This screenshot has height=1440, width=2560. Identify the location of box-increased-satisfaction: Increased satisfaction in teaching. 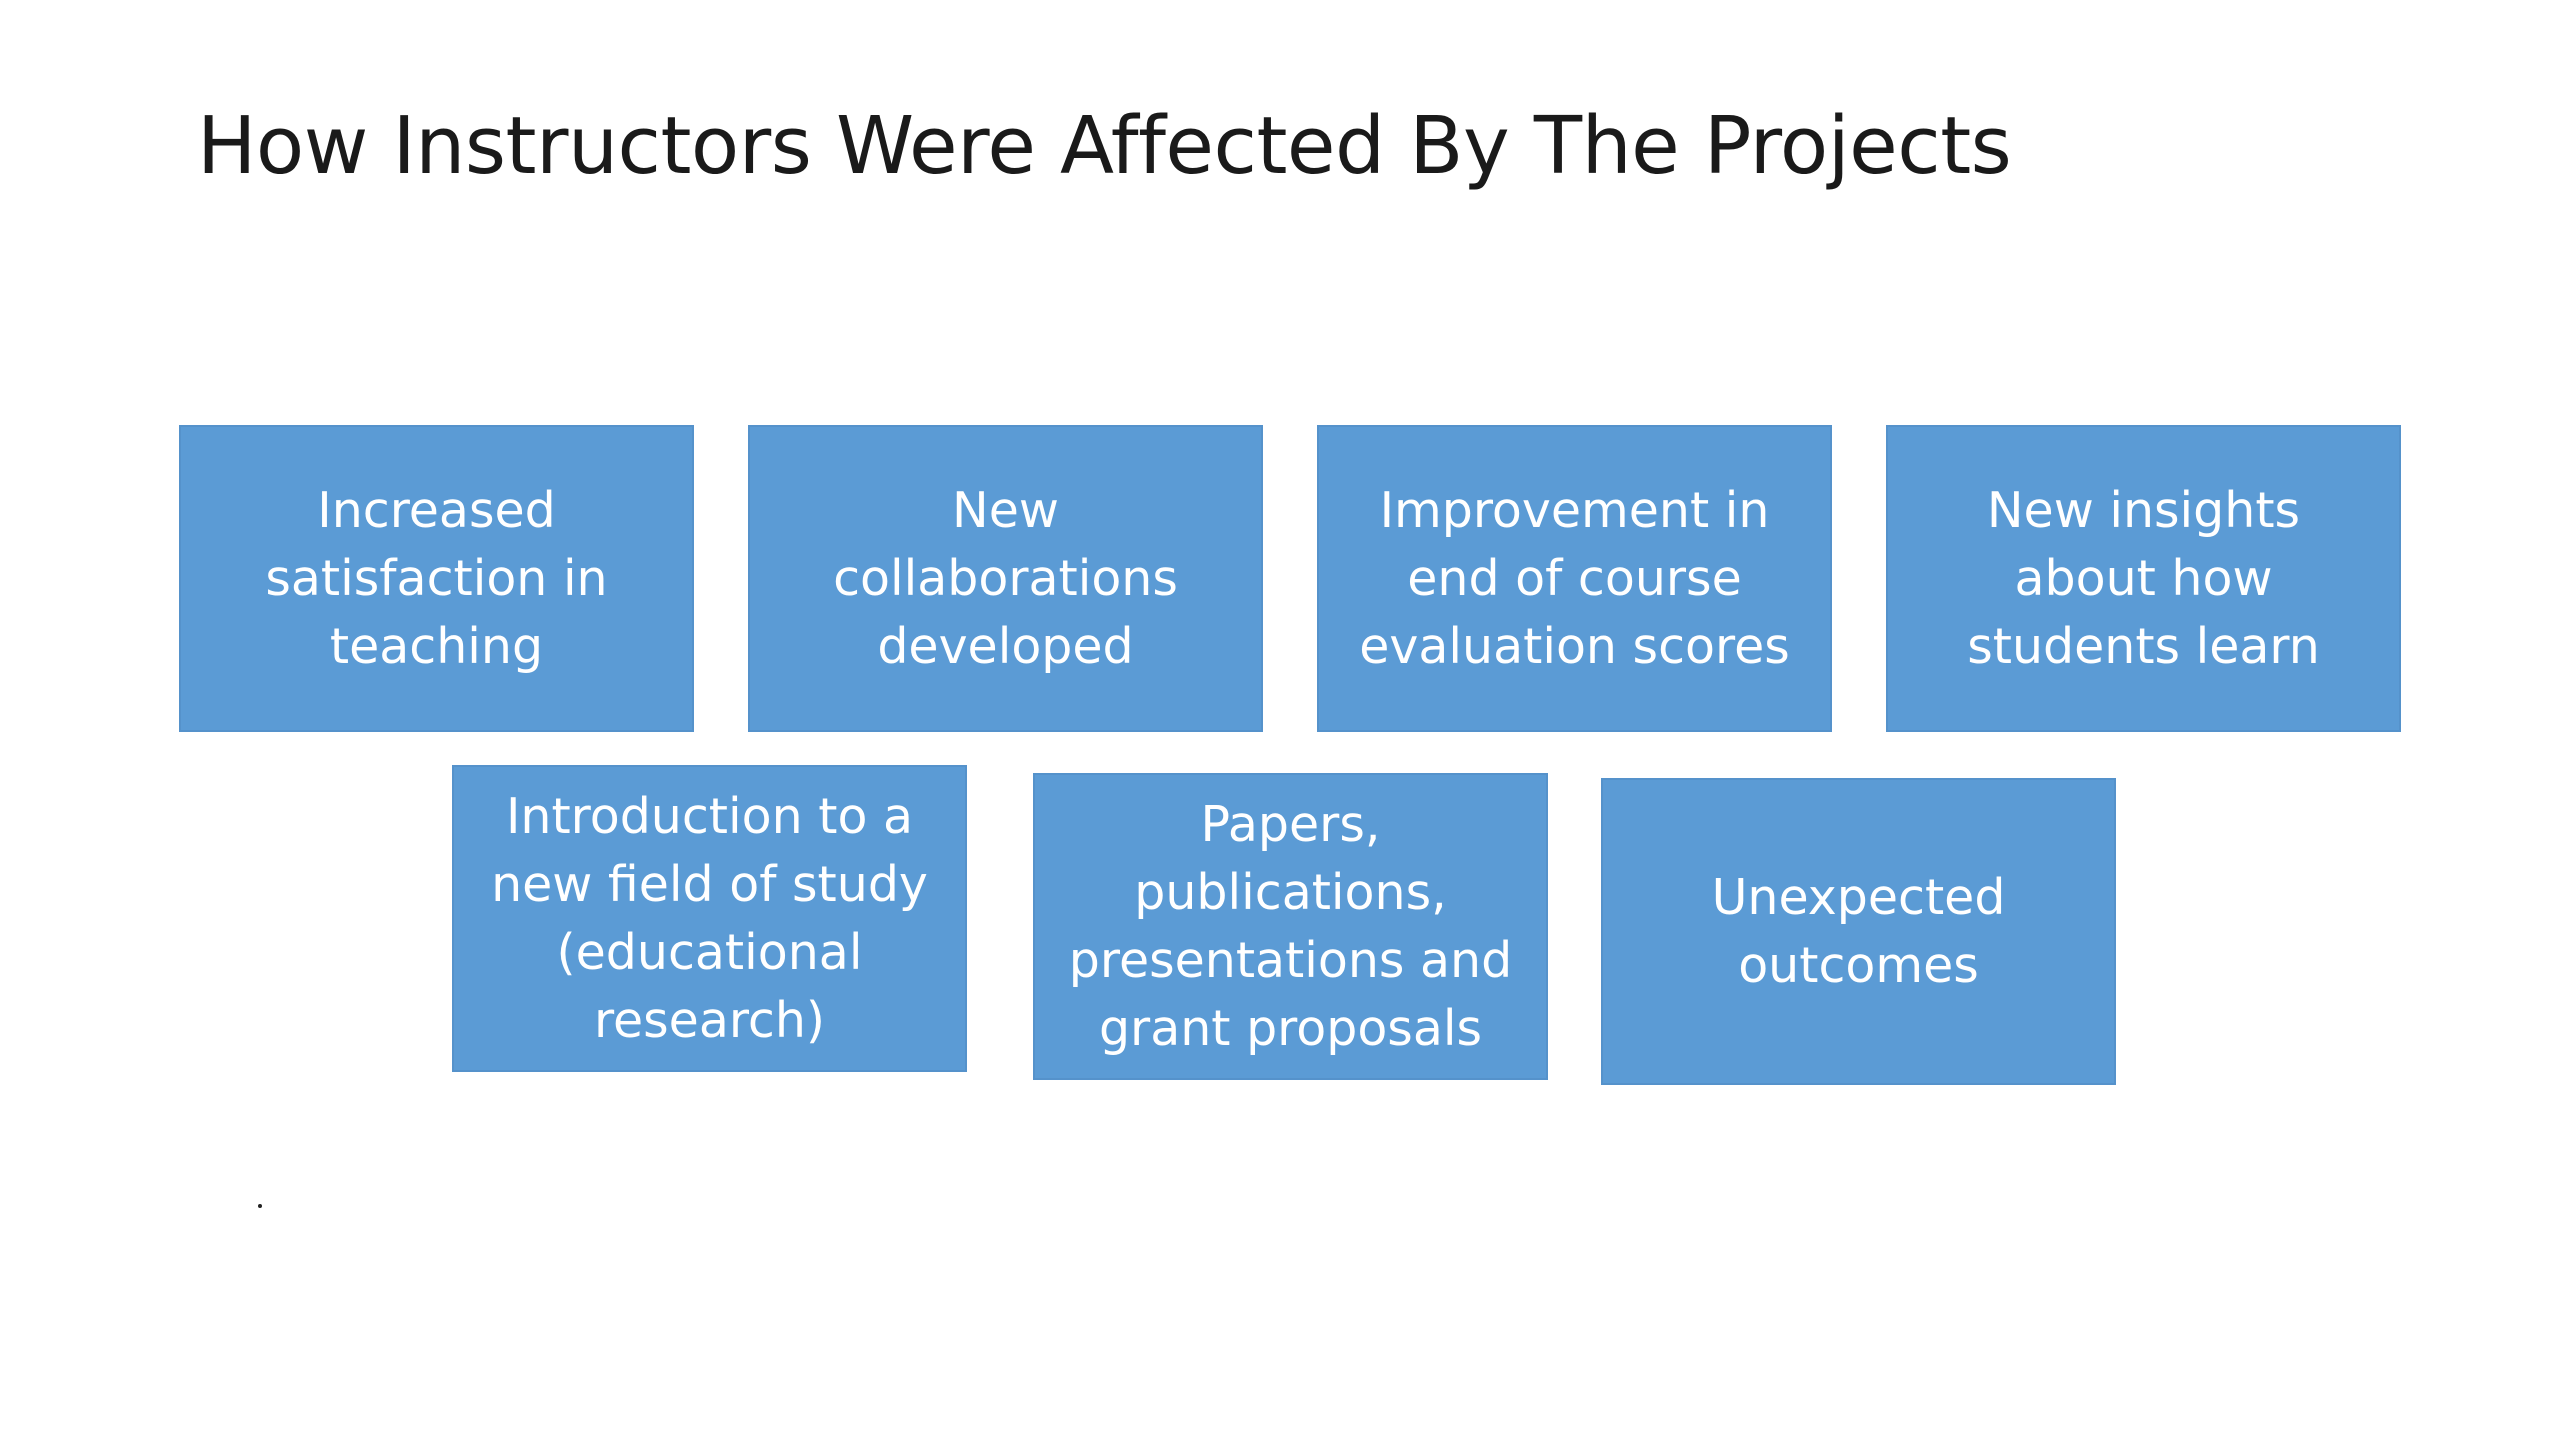
(436, 578).